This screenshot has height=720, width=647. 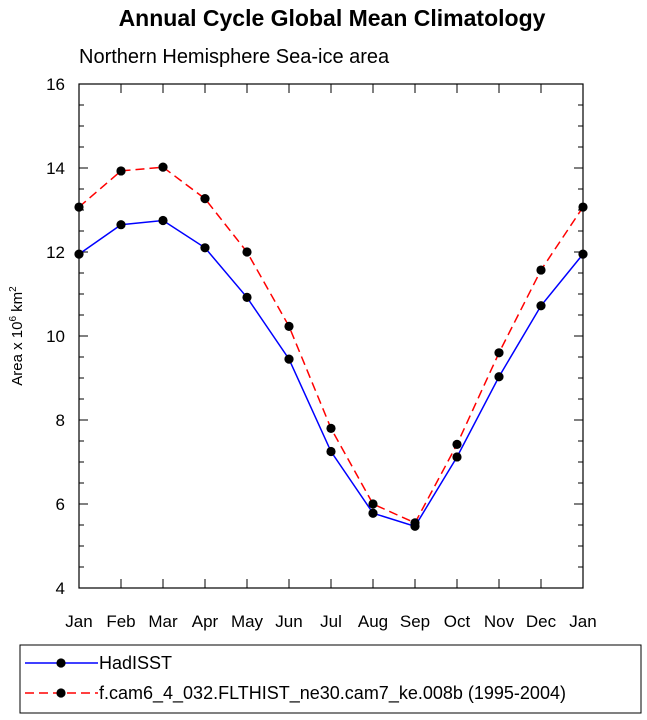 What do you see at coordinates (499, 621) in the screenshot?
I see `x-tick-label: Nov` at bounding box center [499, 621].